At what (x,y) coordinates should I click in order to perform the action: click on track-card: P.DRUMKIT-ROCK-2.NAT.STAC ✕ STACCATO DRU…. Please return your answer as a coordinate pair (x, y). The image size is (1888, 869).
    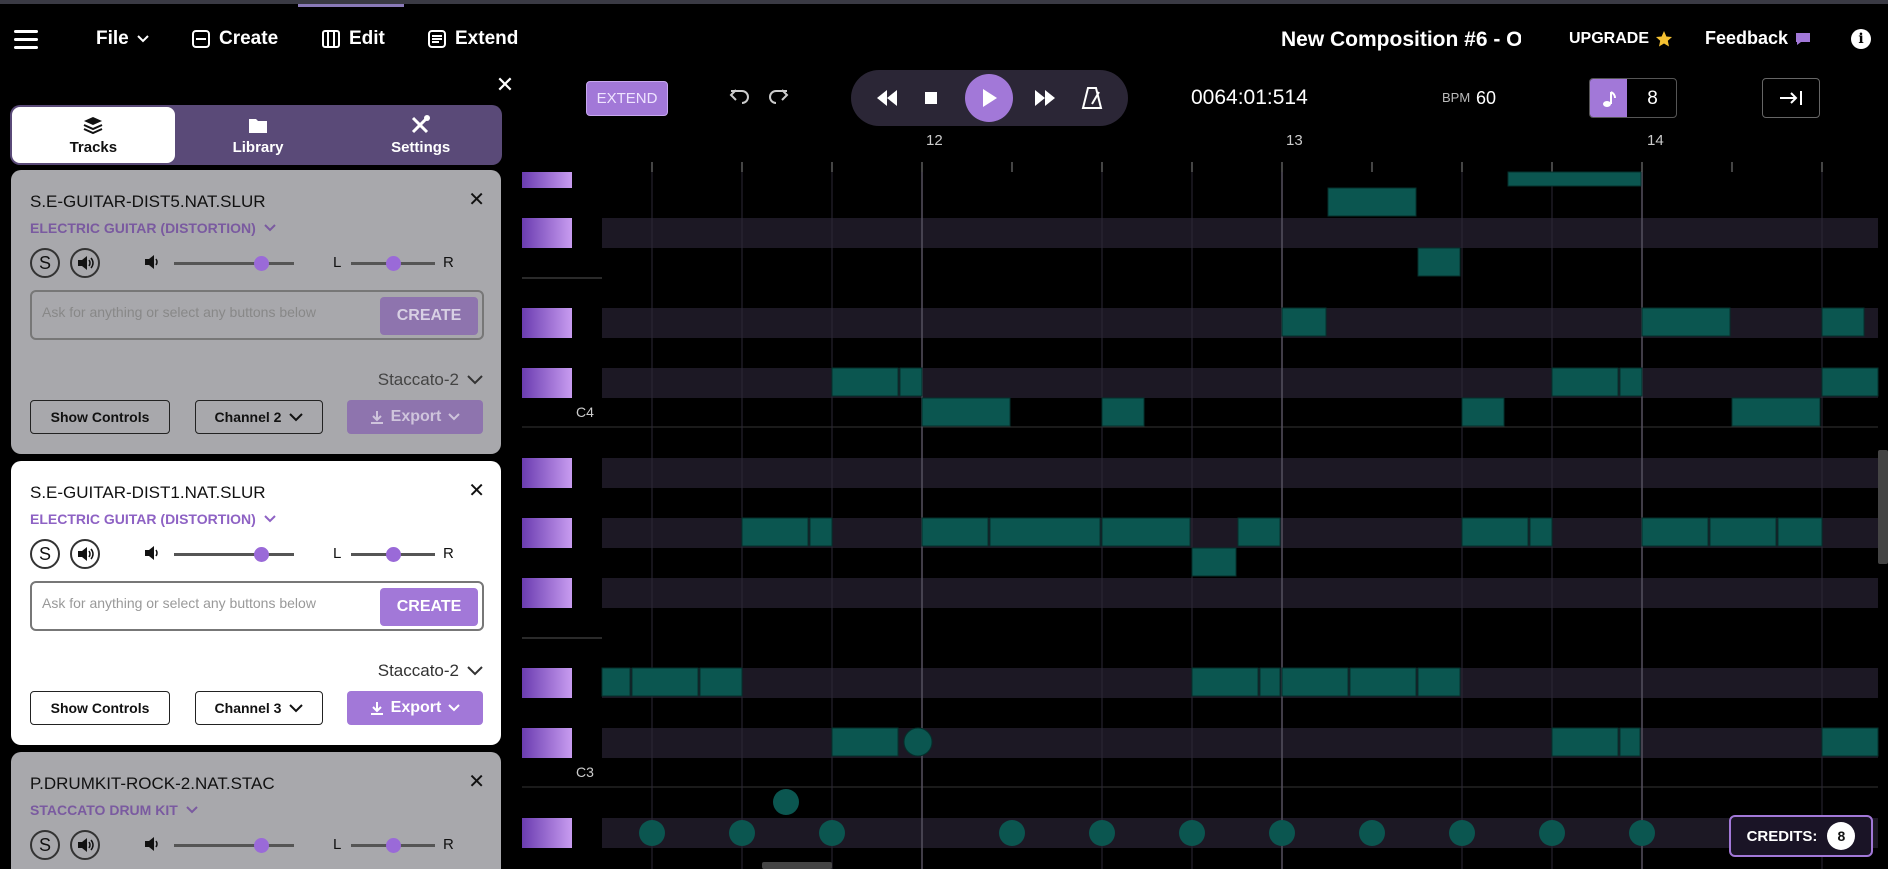
    Looking at the image, I should click on (256, 810).